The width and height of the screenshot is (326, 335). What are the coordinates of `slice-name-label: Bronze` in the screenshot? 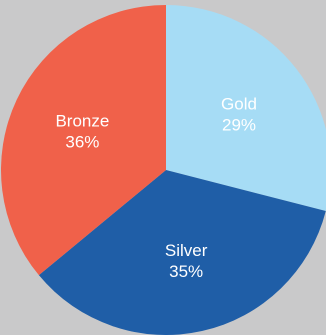 It's located at (82, 121).